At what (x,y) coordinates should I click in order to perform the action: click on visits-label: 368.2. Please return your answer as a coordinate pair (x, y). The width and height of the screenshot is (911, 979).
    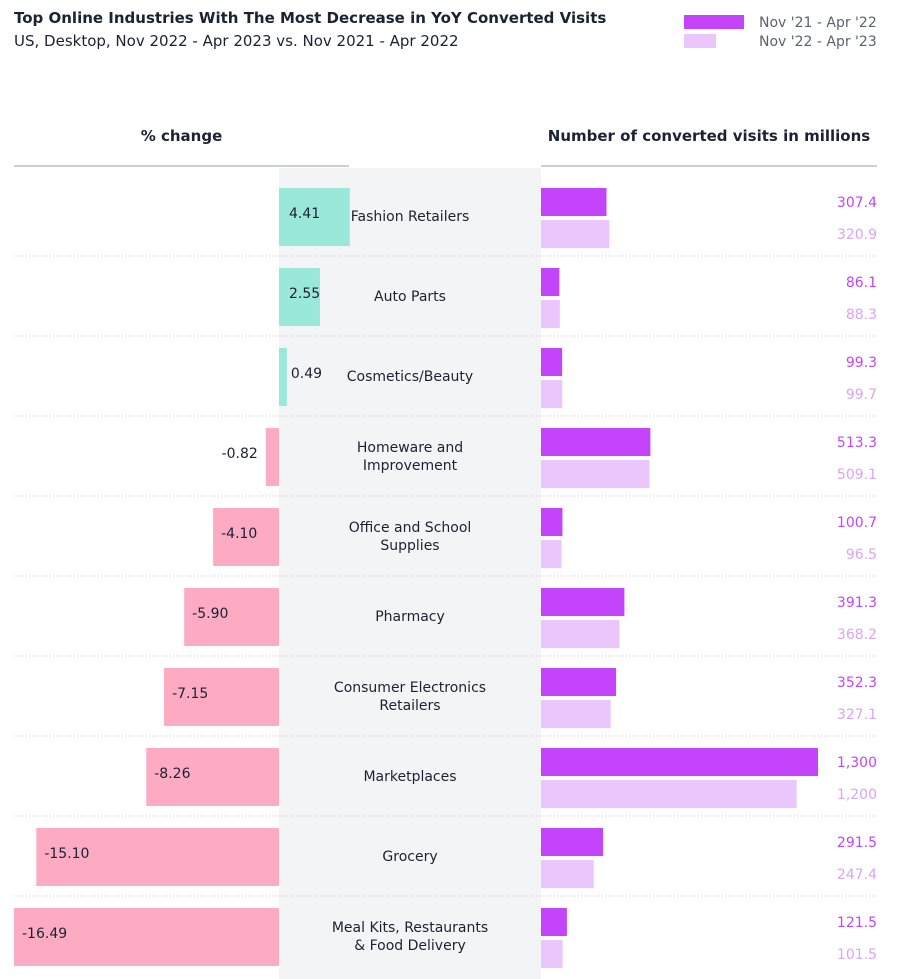
    Looking at the image, I should click on (857, 635).